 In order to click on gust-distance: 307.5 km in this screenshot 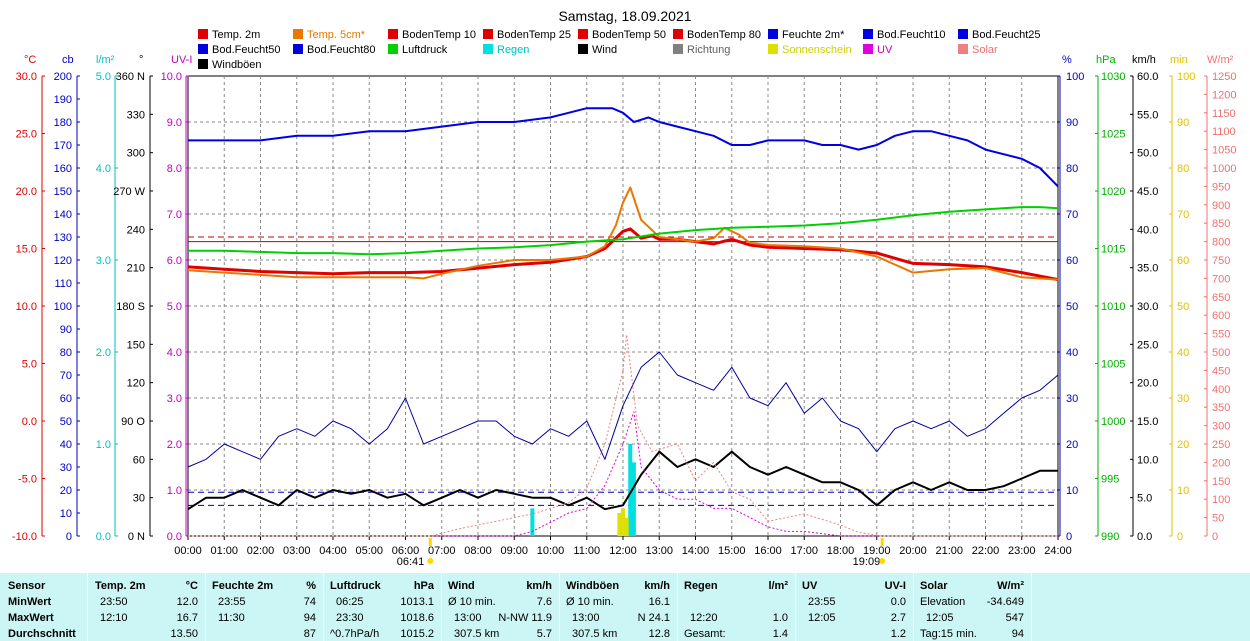, I will do `click(595, 634)`.